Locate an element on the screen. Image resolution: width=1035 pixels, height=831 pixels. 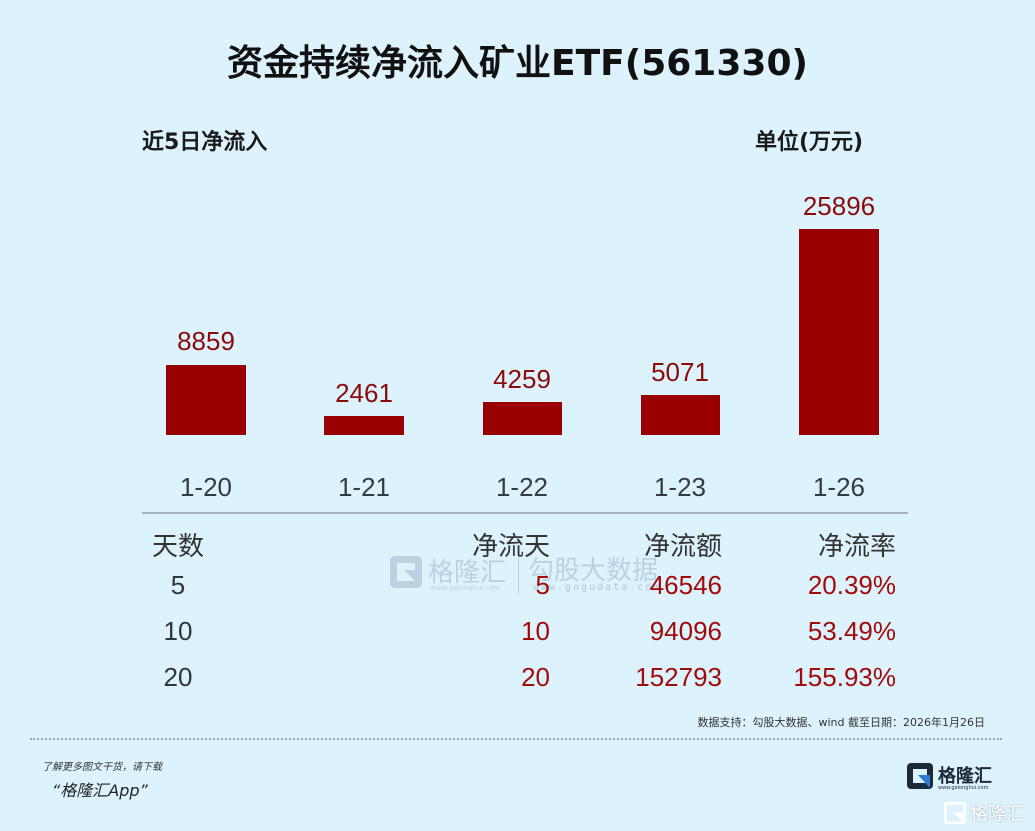
cell-net-amount: 46546 is located at coordinates (685, 585).